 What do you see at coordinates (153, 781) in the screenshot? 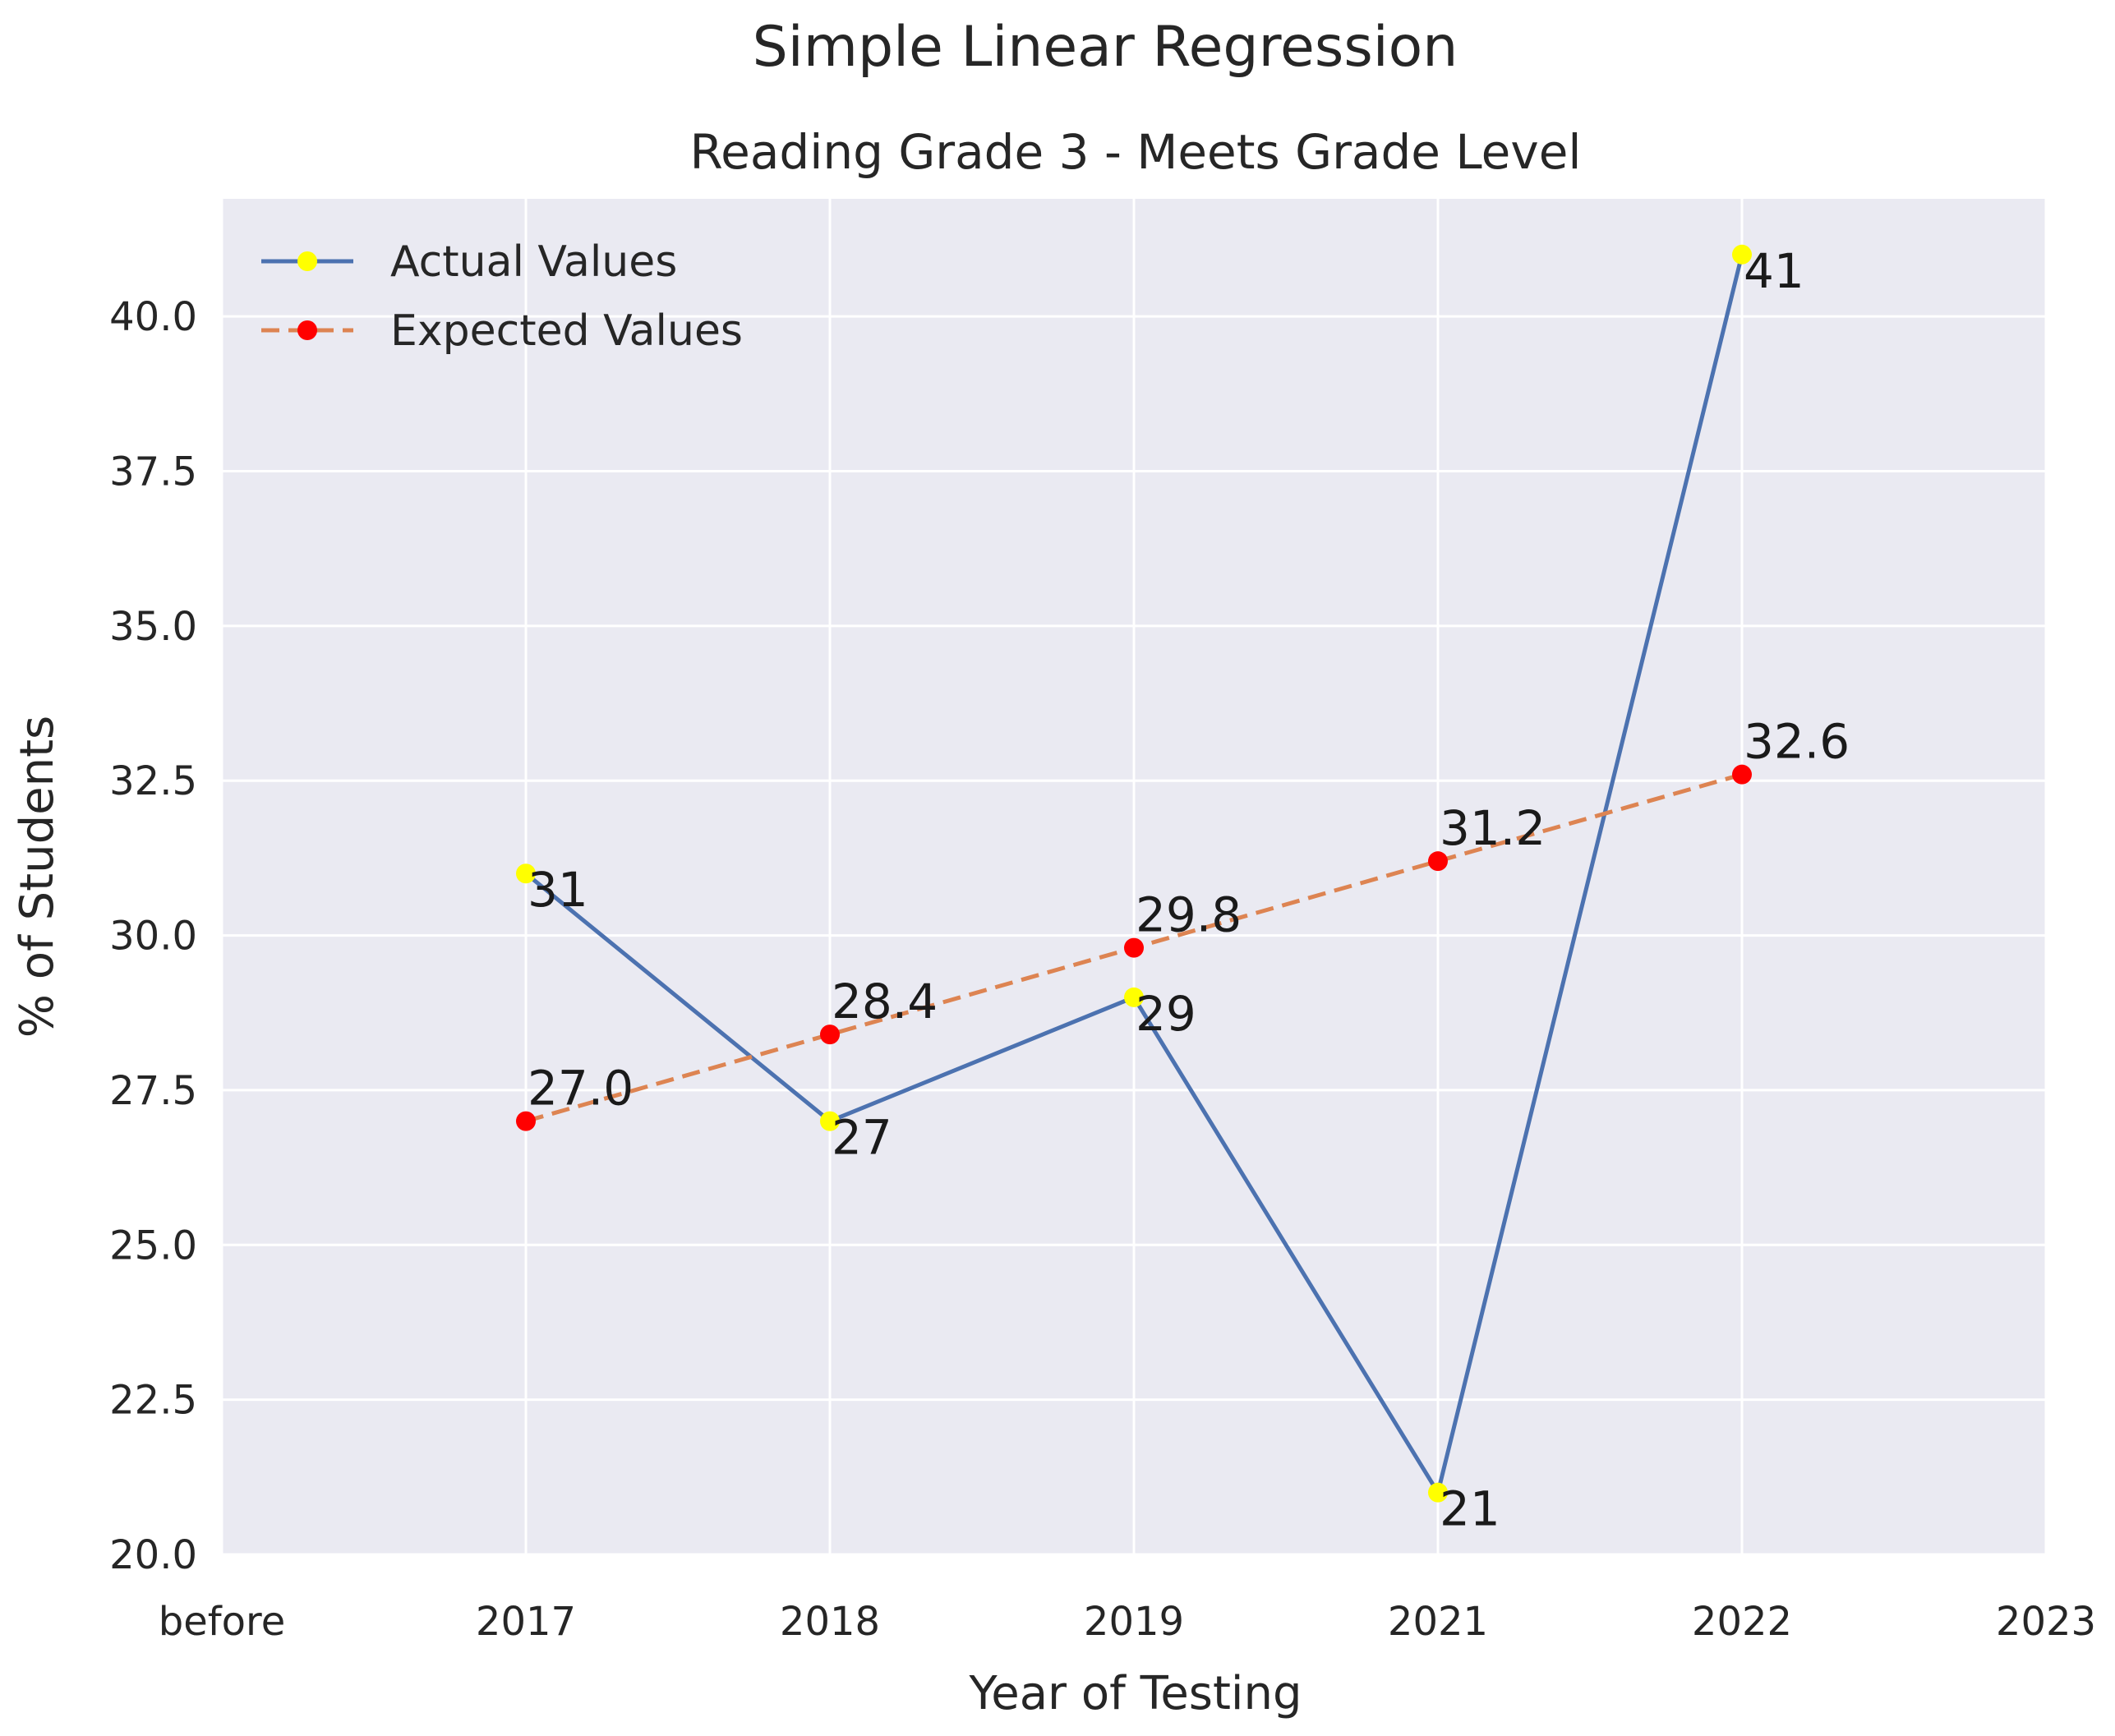
I see `y-tick-label: 32.5` at bounding box center [153, 781].